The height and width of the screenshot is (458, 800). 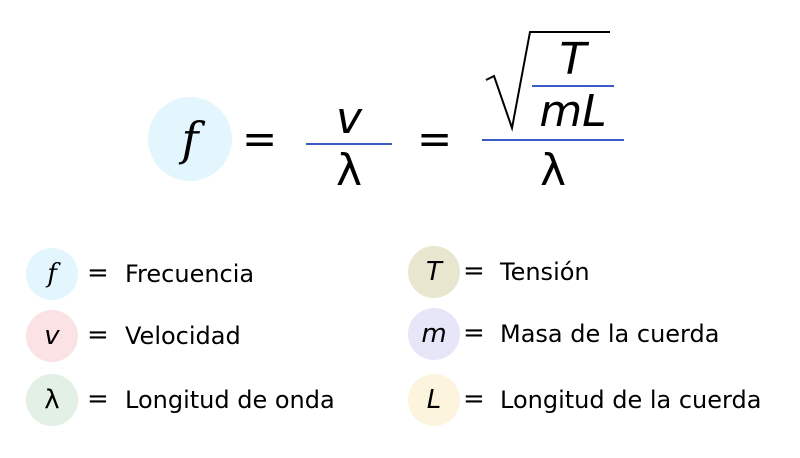 I want to click on legend-symbol: λ, so click(x=52, y=400).